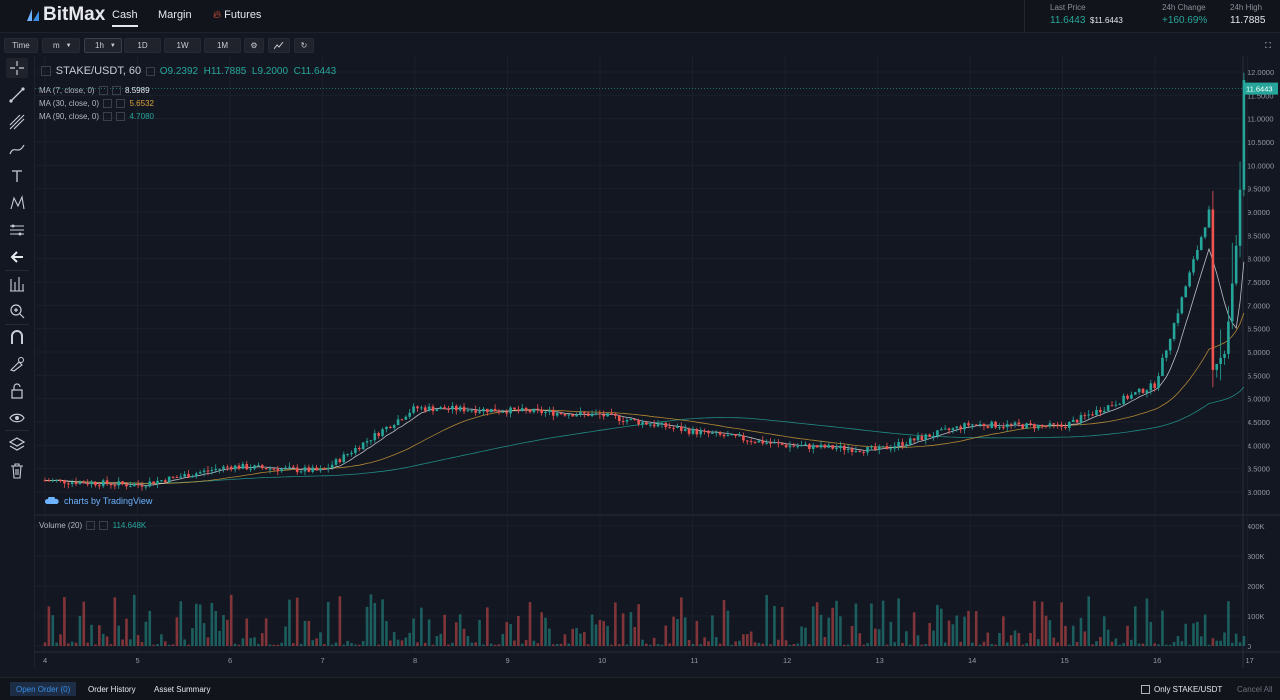 The image size is (1280, 700). What do you see at coordinates (116, 91) in the screenshot?
I see `ma7-close-icon` at bounding box center [116, 91].